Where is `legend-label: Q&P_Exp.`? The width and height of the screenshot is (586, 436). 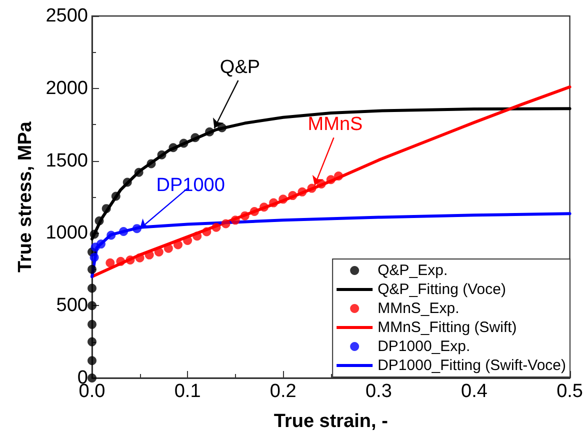 legend-label: Q&P_Exp. is located at coordinates (413, 270).